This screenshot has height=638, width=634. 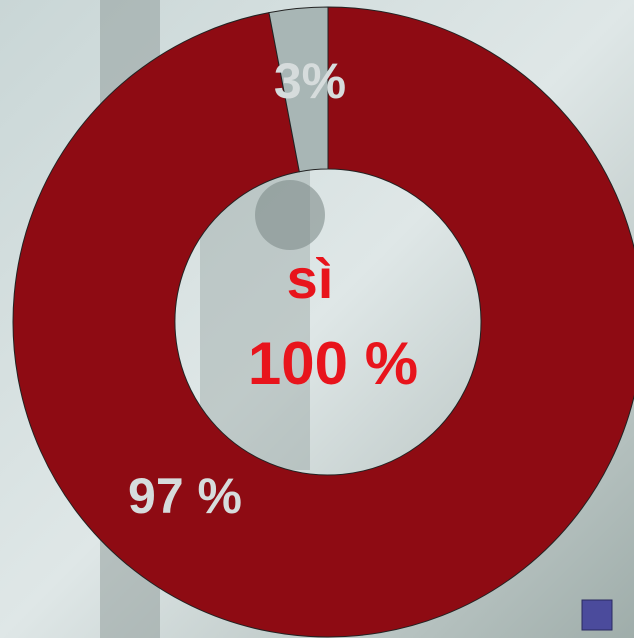 I want to click on center-label: sì, so click(x=310, y=278).